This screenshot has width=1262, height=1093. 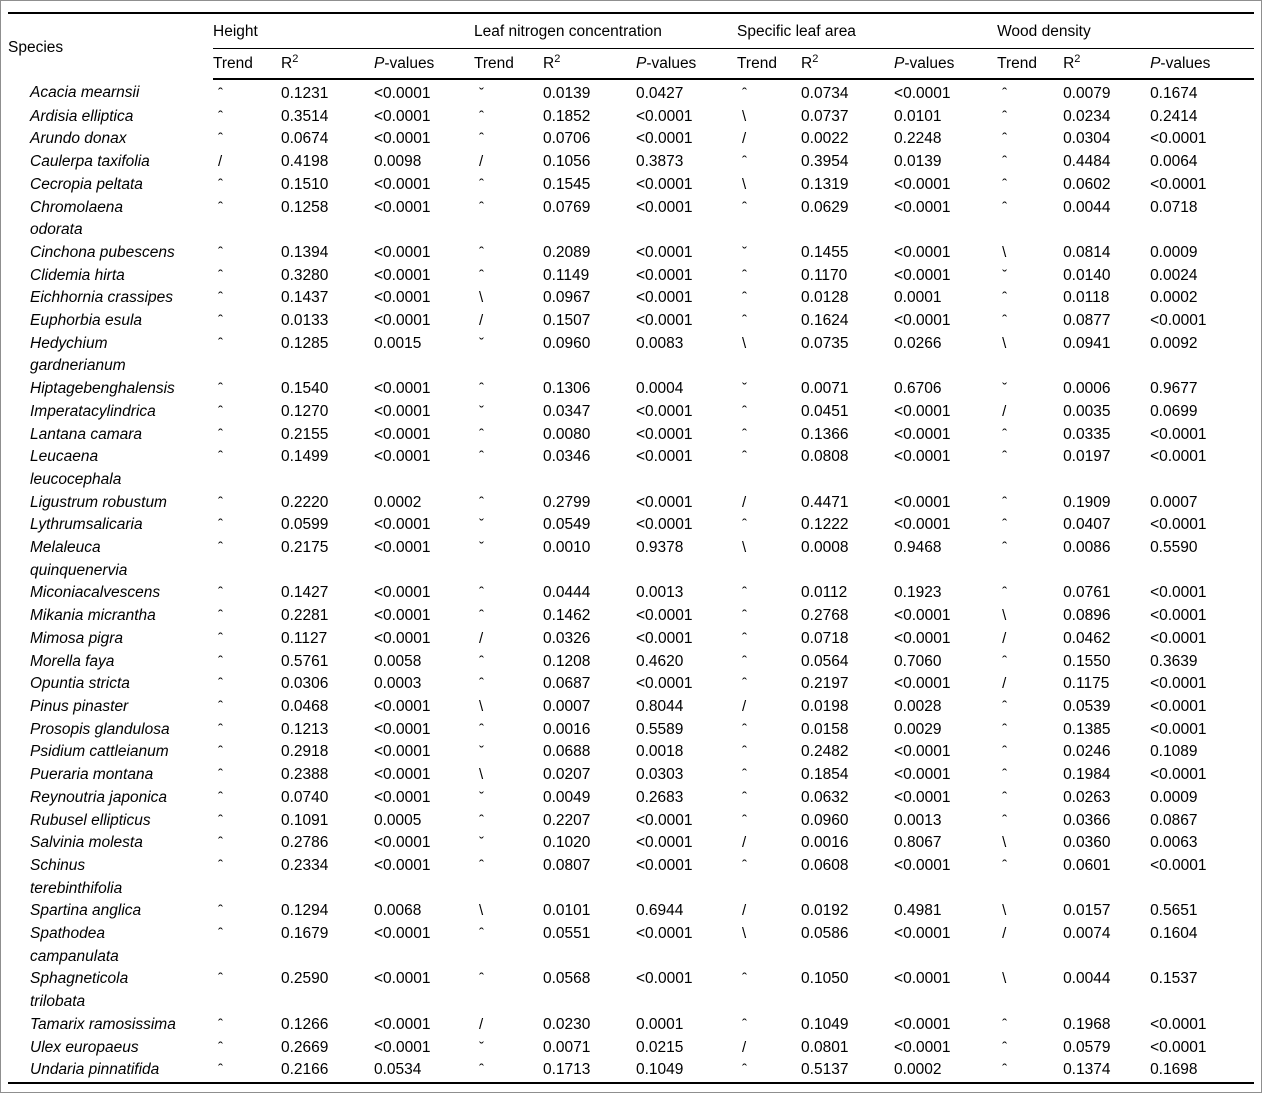 What do you see at coordinates (305, 525) in the screenshot?
I see `r2-value: 0.0599` at bounding box center [305, 525].